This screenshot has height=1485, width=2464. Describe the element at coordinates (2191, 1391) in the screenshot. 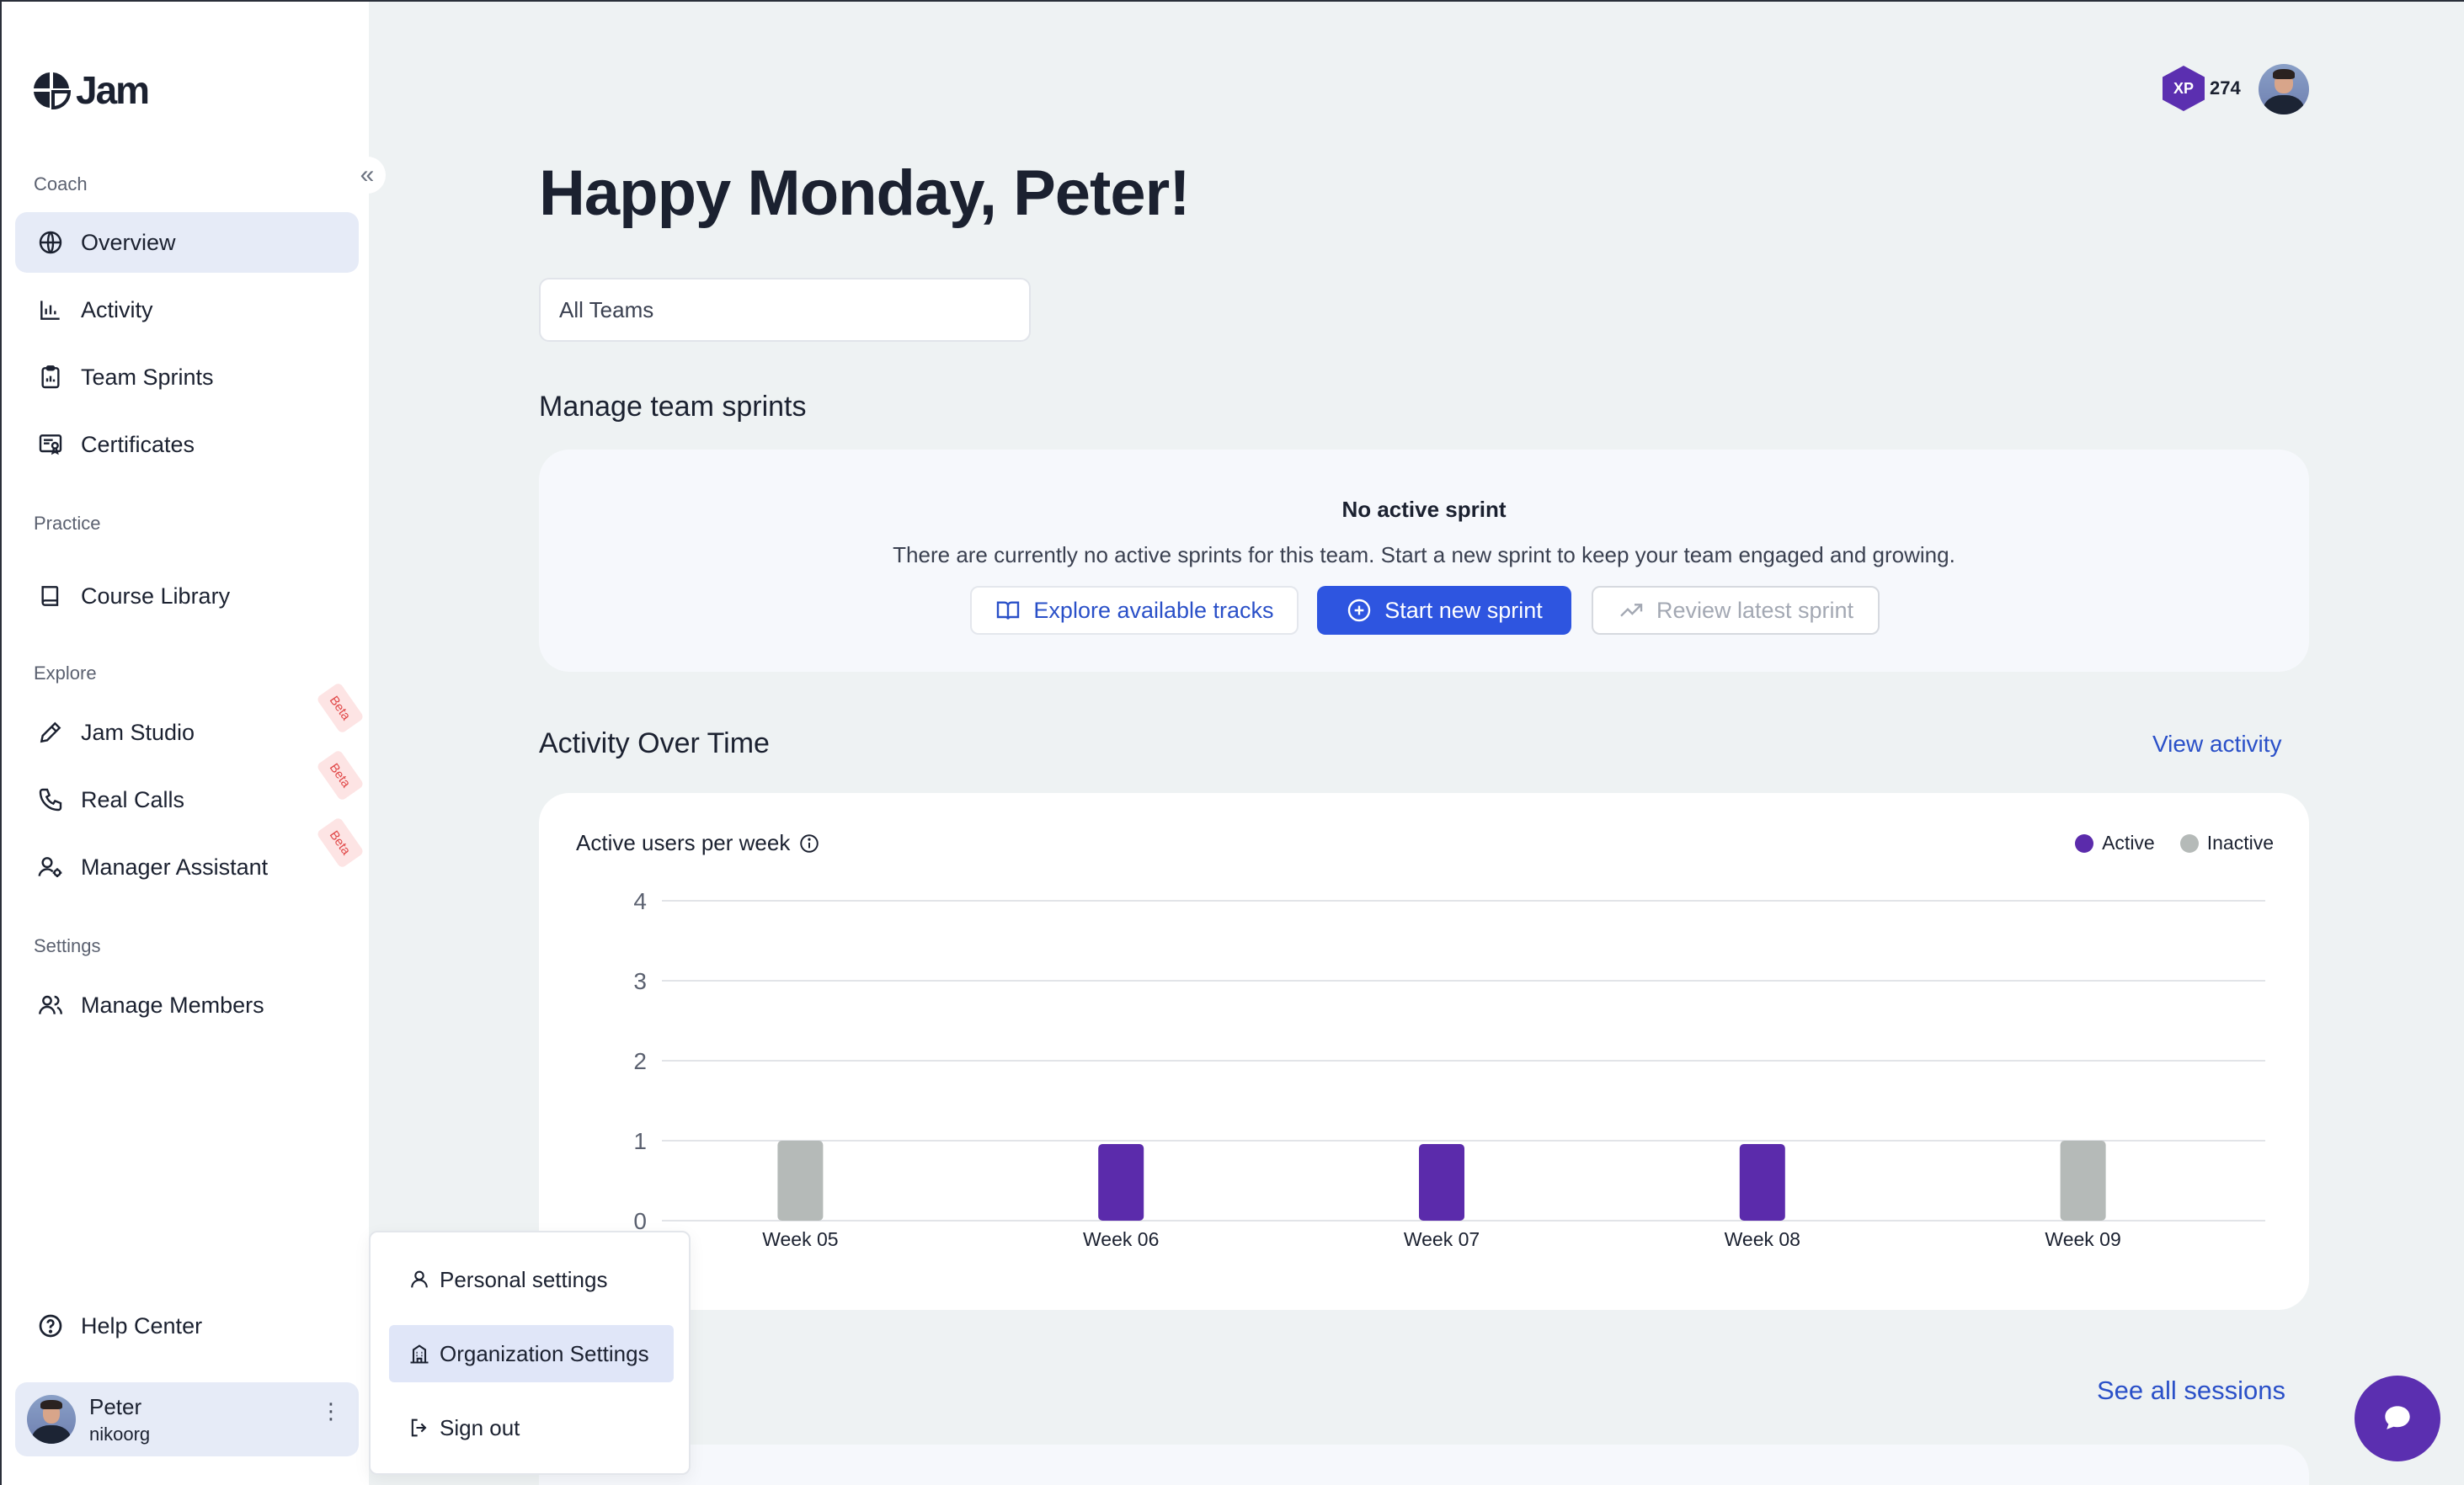

I see `see-all-sessions-link: See all sessions` at that location.